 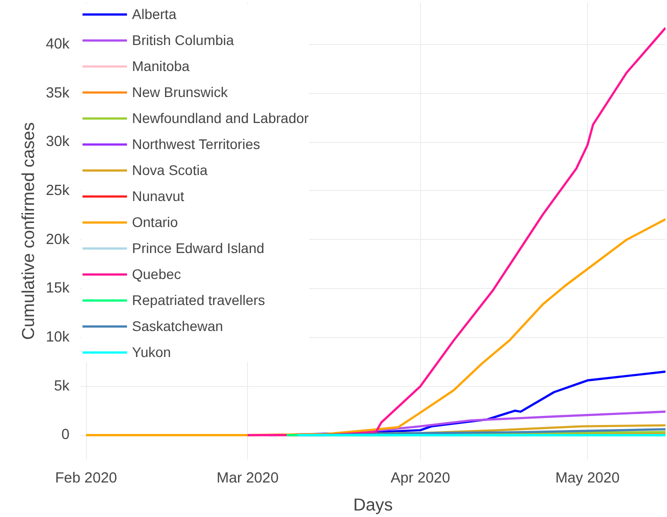 What do you see at coordinates (220, 118) in the screenshot?
I see `legend-label: Newfoundland and Labrador` at bounding box center [220, 118].